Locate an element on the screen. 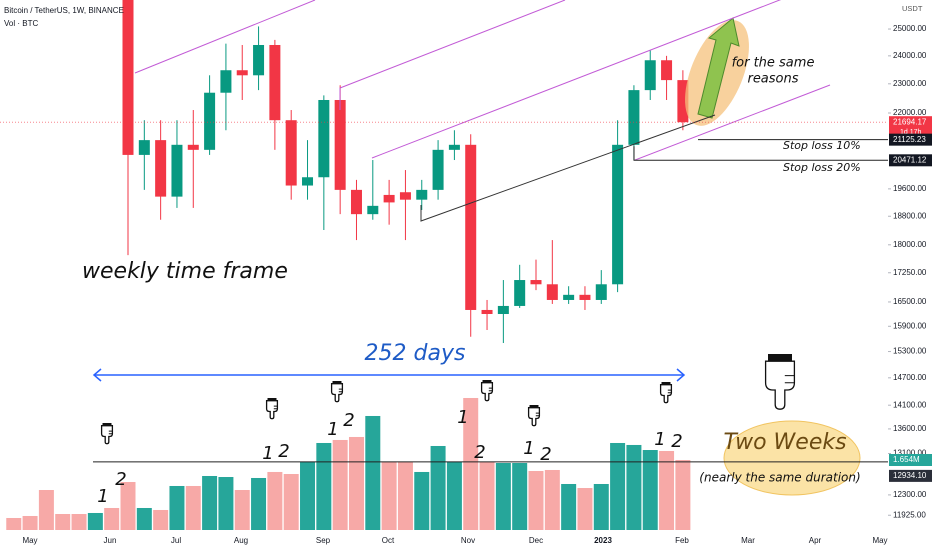  annotation: Two Weeks is located at coordinates (784, 442).